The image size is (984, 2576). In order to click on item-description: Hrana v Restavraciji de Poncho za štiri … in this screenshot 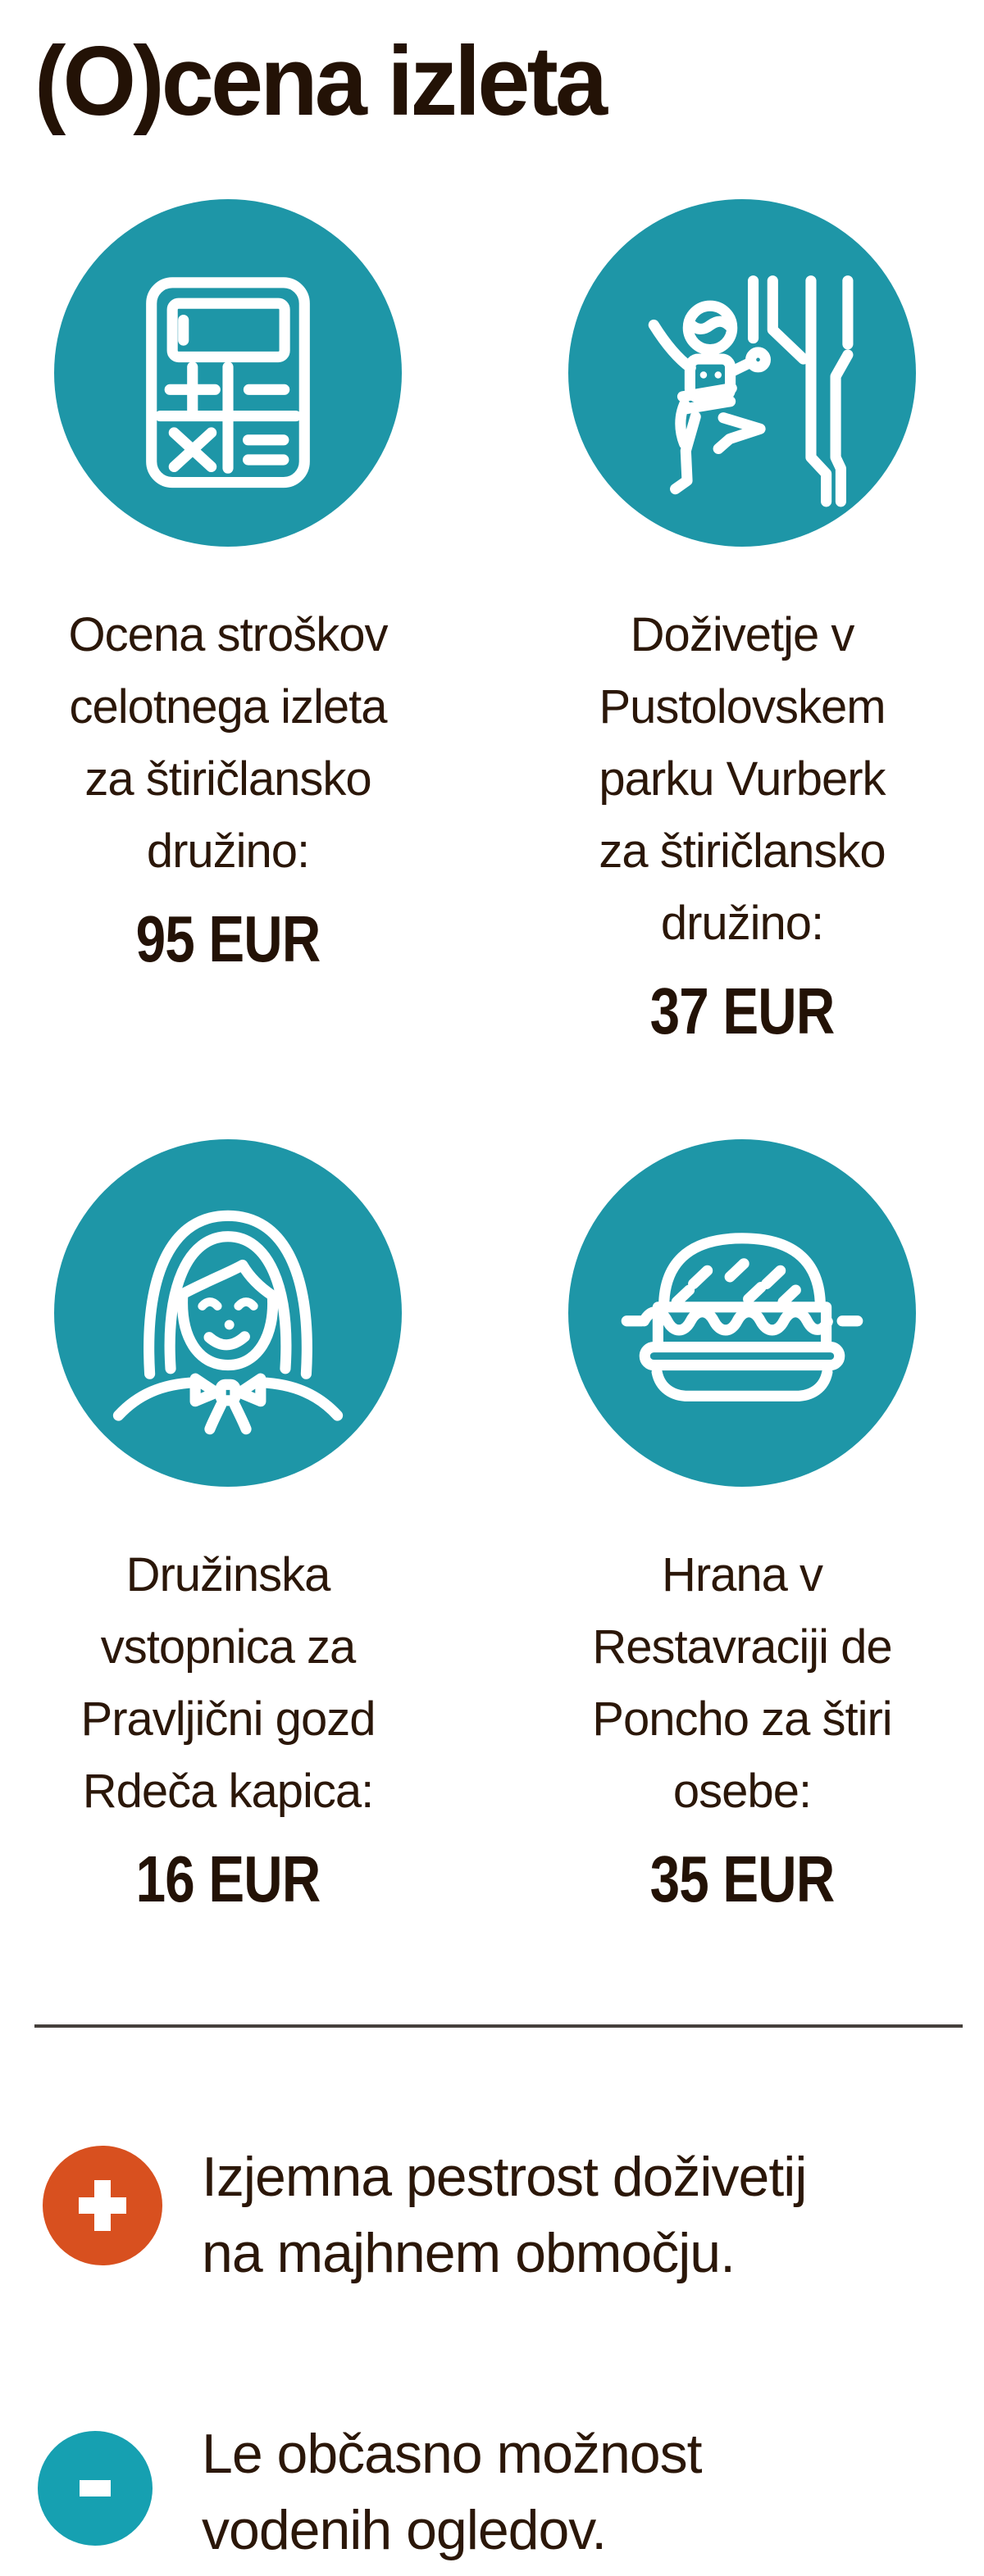, I will do `click(742, 1683)`.